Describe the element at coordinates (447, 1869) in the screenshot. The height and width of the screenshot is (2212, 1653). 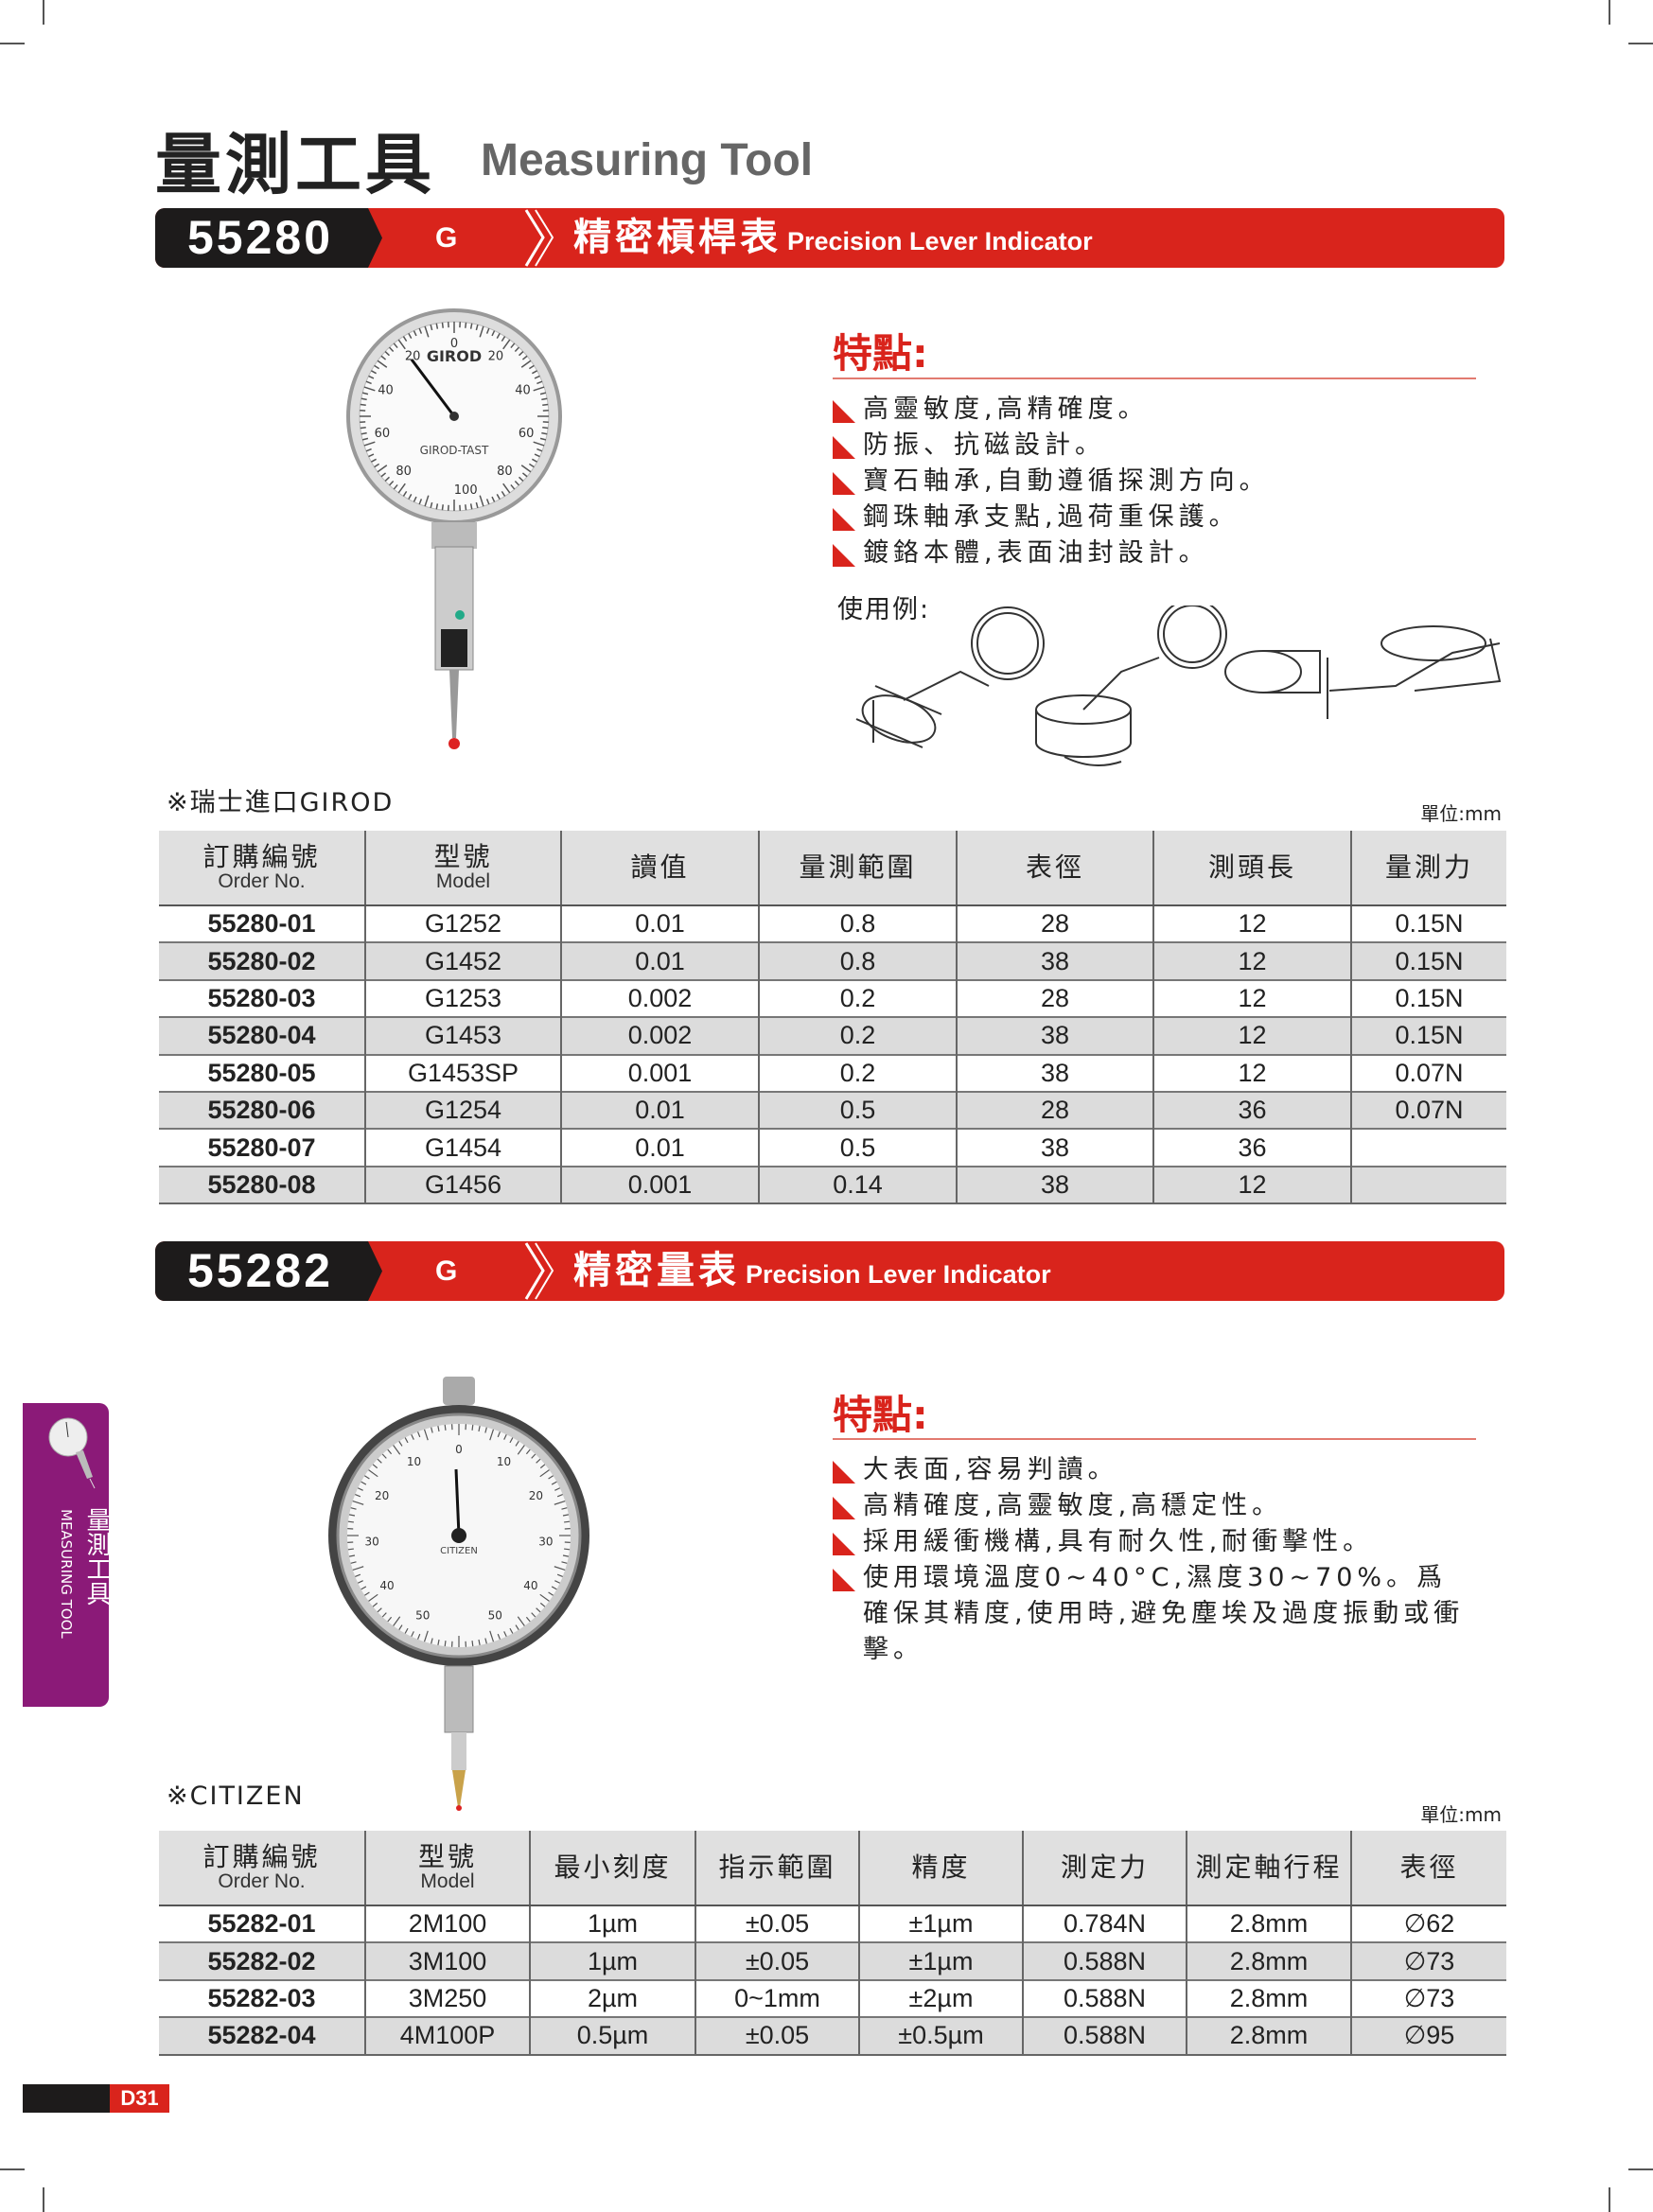
I see `column-header: 型號 Model` at that location.